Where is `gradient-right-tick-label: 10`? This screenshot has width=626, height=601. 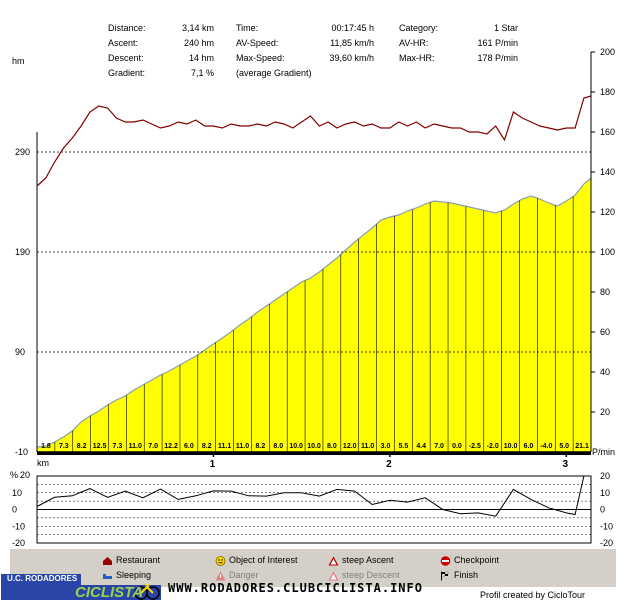 gradient-right-tick-label: 10 is located at coordinates (605, 493).